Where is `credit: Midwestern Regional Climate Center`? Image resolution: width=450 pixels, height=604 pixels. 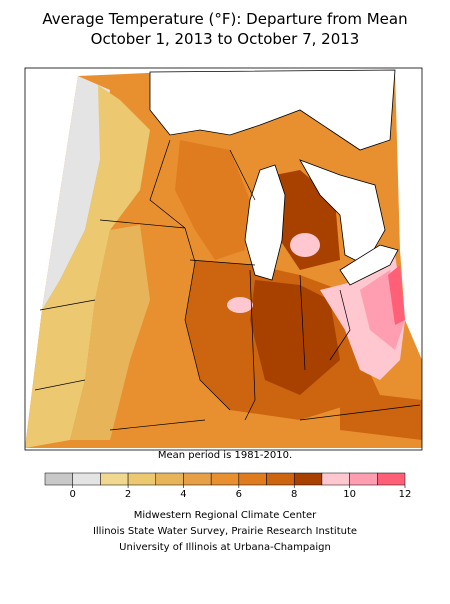 credit: Midwestern Regional Climate Center is located at coordinates (225, 515).